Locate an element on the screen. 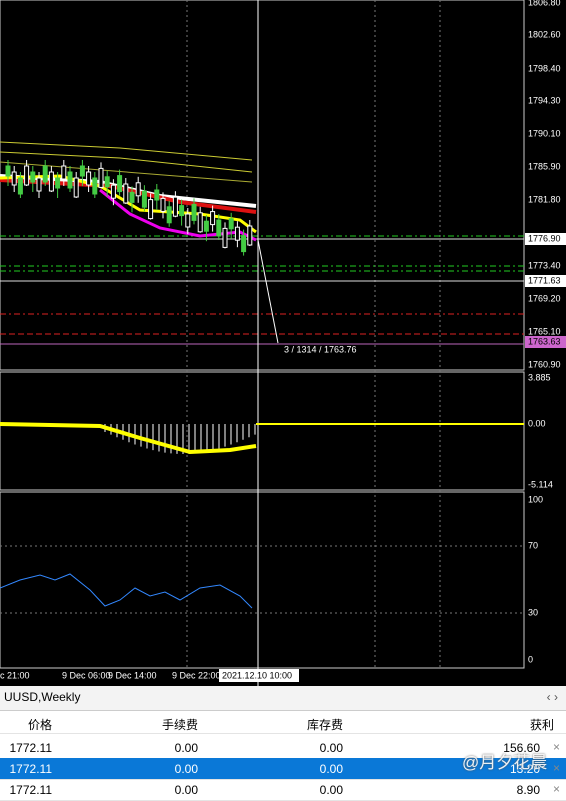  position-cell: 156.60 is located at coordinates (521, 748).